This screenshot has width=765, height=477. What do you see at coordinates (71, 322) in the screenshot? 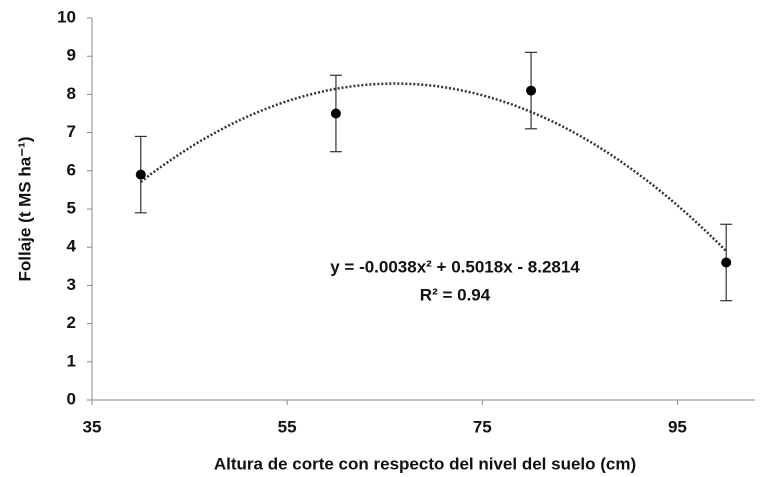
I see `y-tick-label: 2` at bounding box center [71, 322].